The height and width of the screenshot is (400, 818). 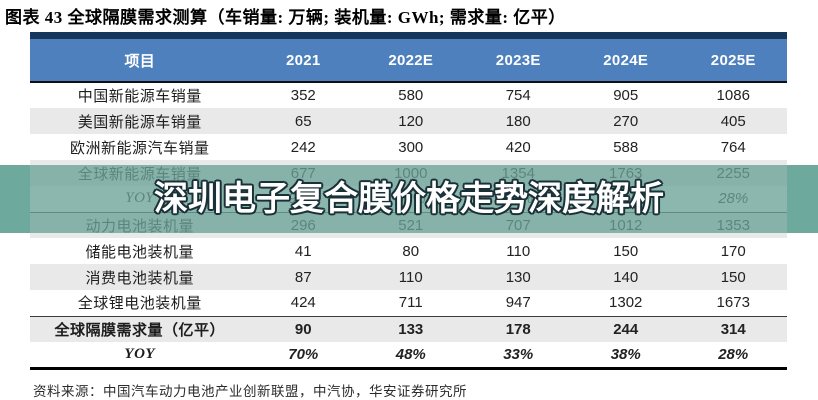 What do you see at coordinates (139, 304) in the screenshot?
I see `row-label: 全球锂电池装机量` at bounding box center [139, 304].